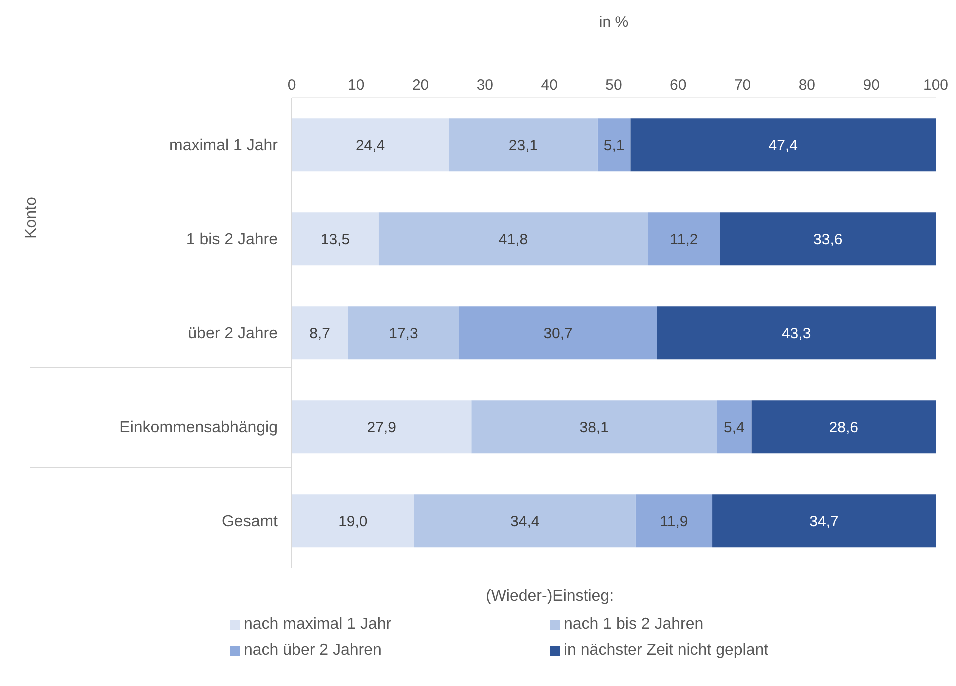 This screenshot has height=686, width=956. What do you see at coordinates (233, 334) in the screenshot?
I see `y-tick-label: über 2 Jahre` at bounding box center [233, 334].